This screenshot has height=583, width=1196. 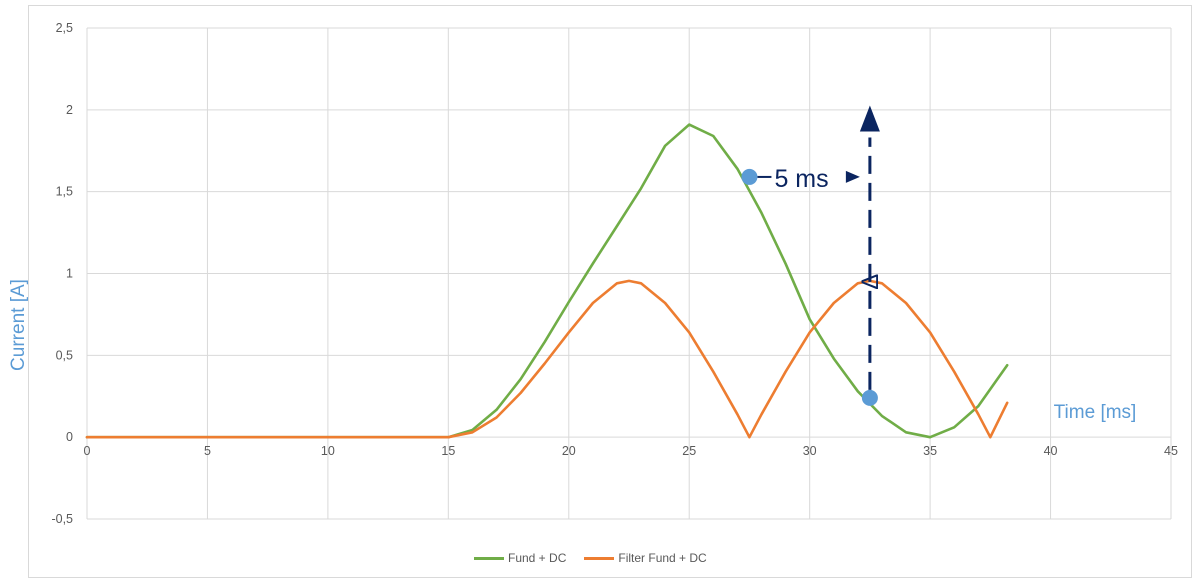 I want to click on x-tick-label-8: 40, so click(x=1051, y=451).